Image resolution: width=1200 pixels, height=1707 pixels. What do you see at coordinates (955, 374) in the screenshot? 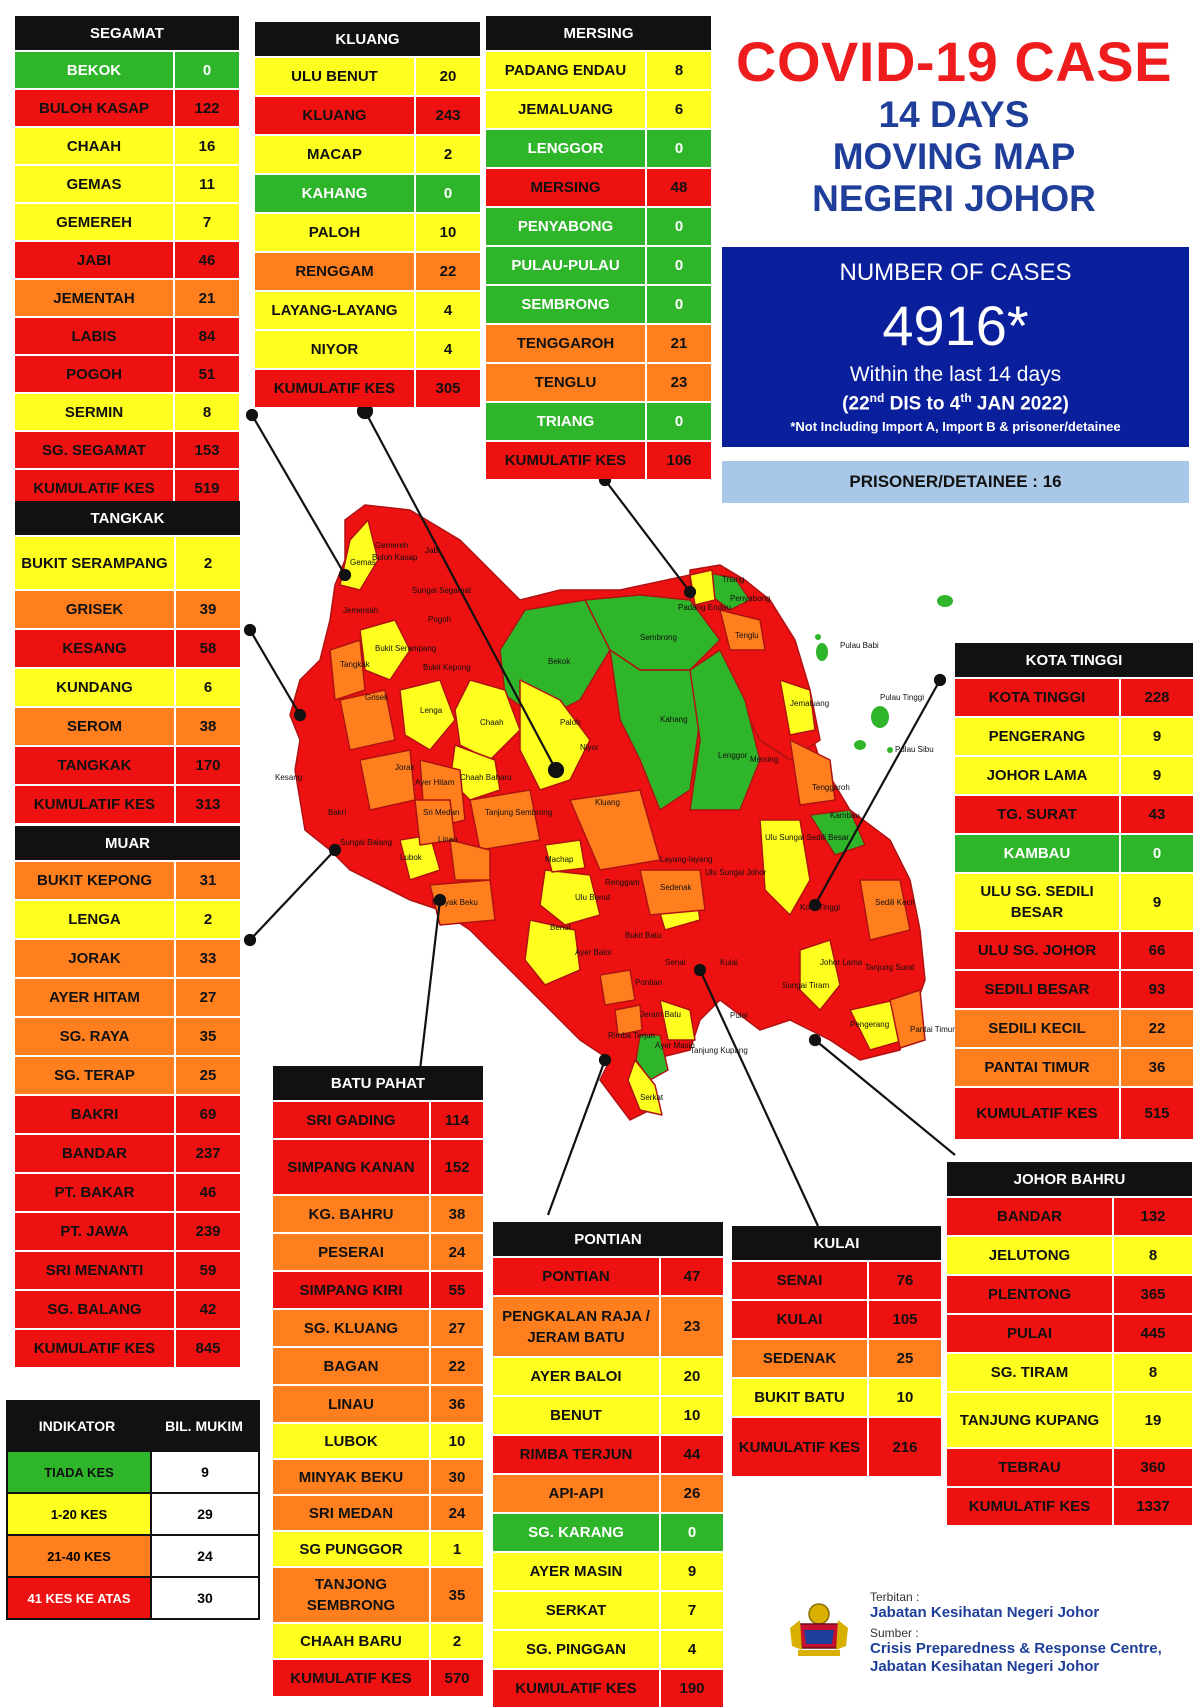
I see `cases-within: Within the last 14 days` at bounding box center [955, 374].